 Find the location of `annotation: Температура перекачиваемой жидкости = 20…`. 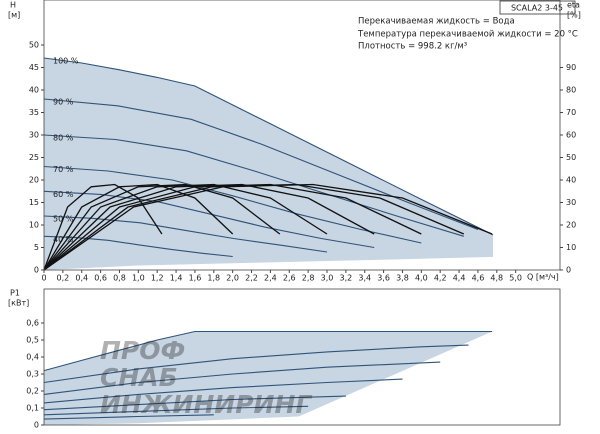

annotation: Температура перекачиваемой жидкости = 20… is located at coordinates (467, 35).